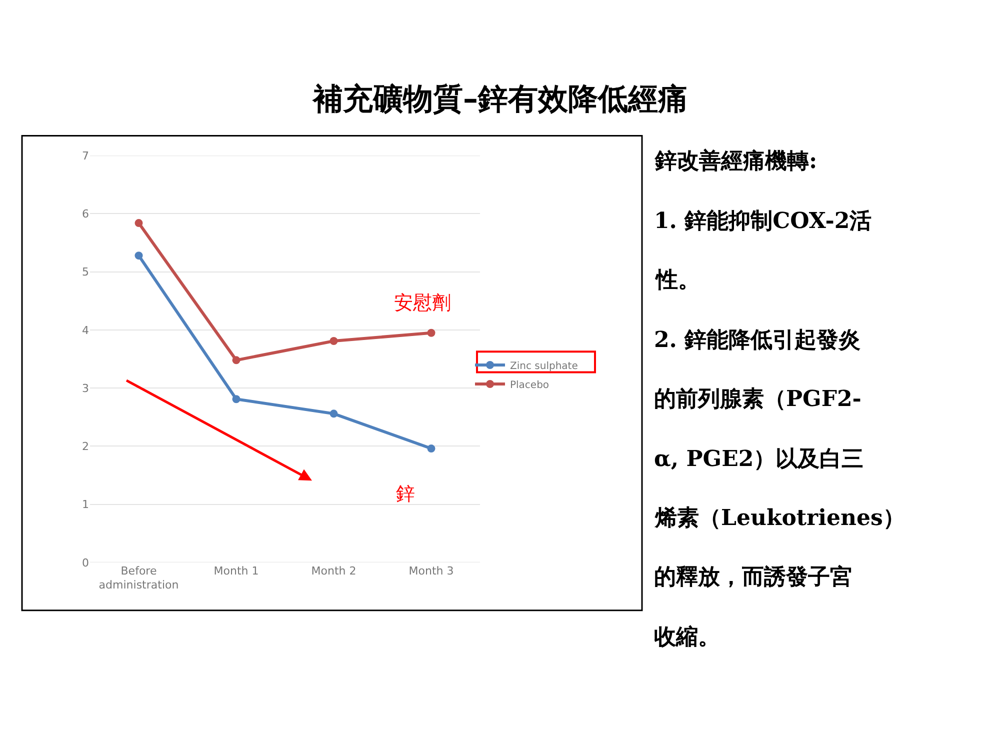  I want to click on x-tick-label: Month 2, so click(333, 571).